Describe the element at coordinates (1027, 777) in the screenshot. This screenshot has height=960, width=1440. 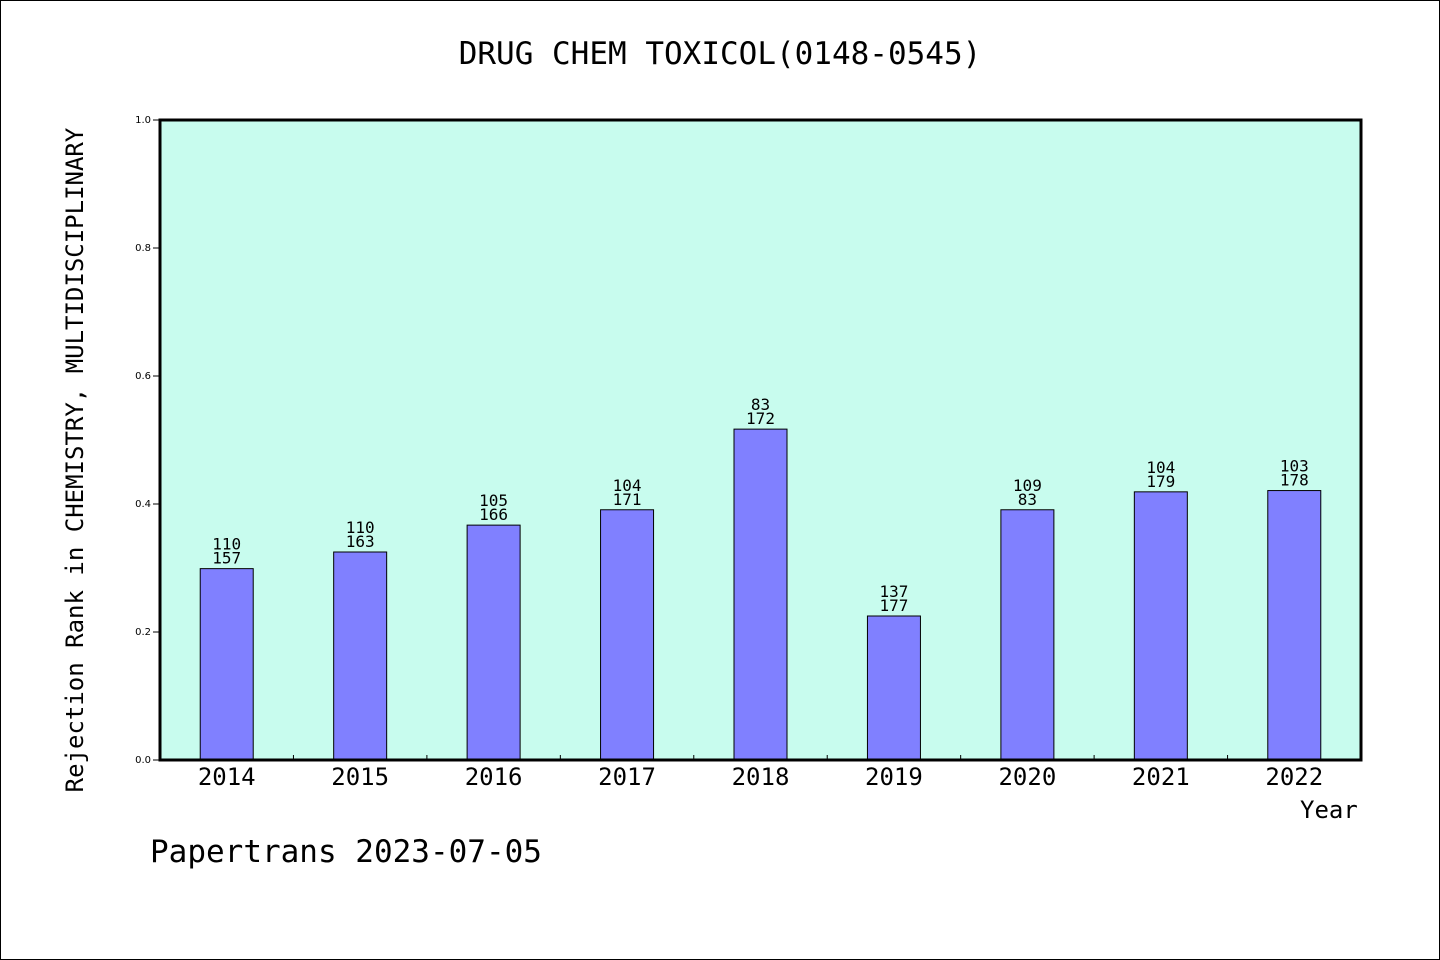
I see `x-tick-label: 2020` at that location.